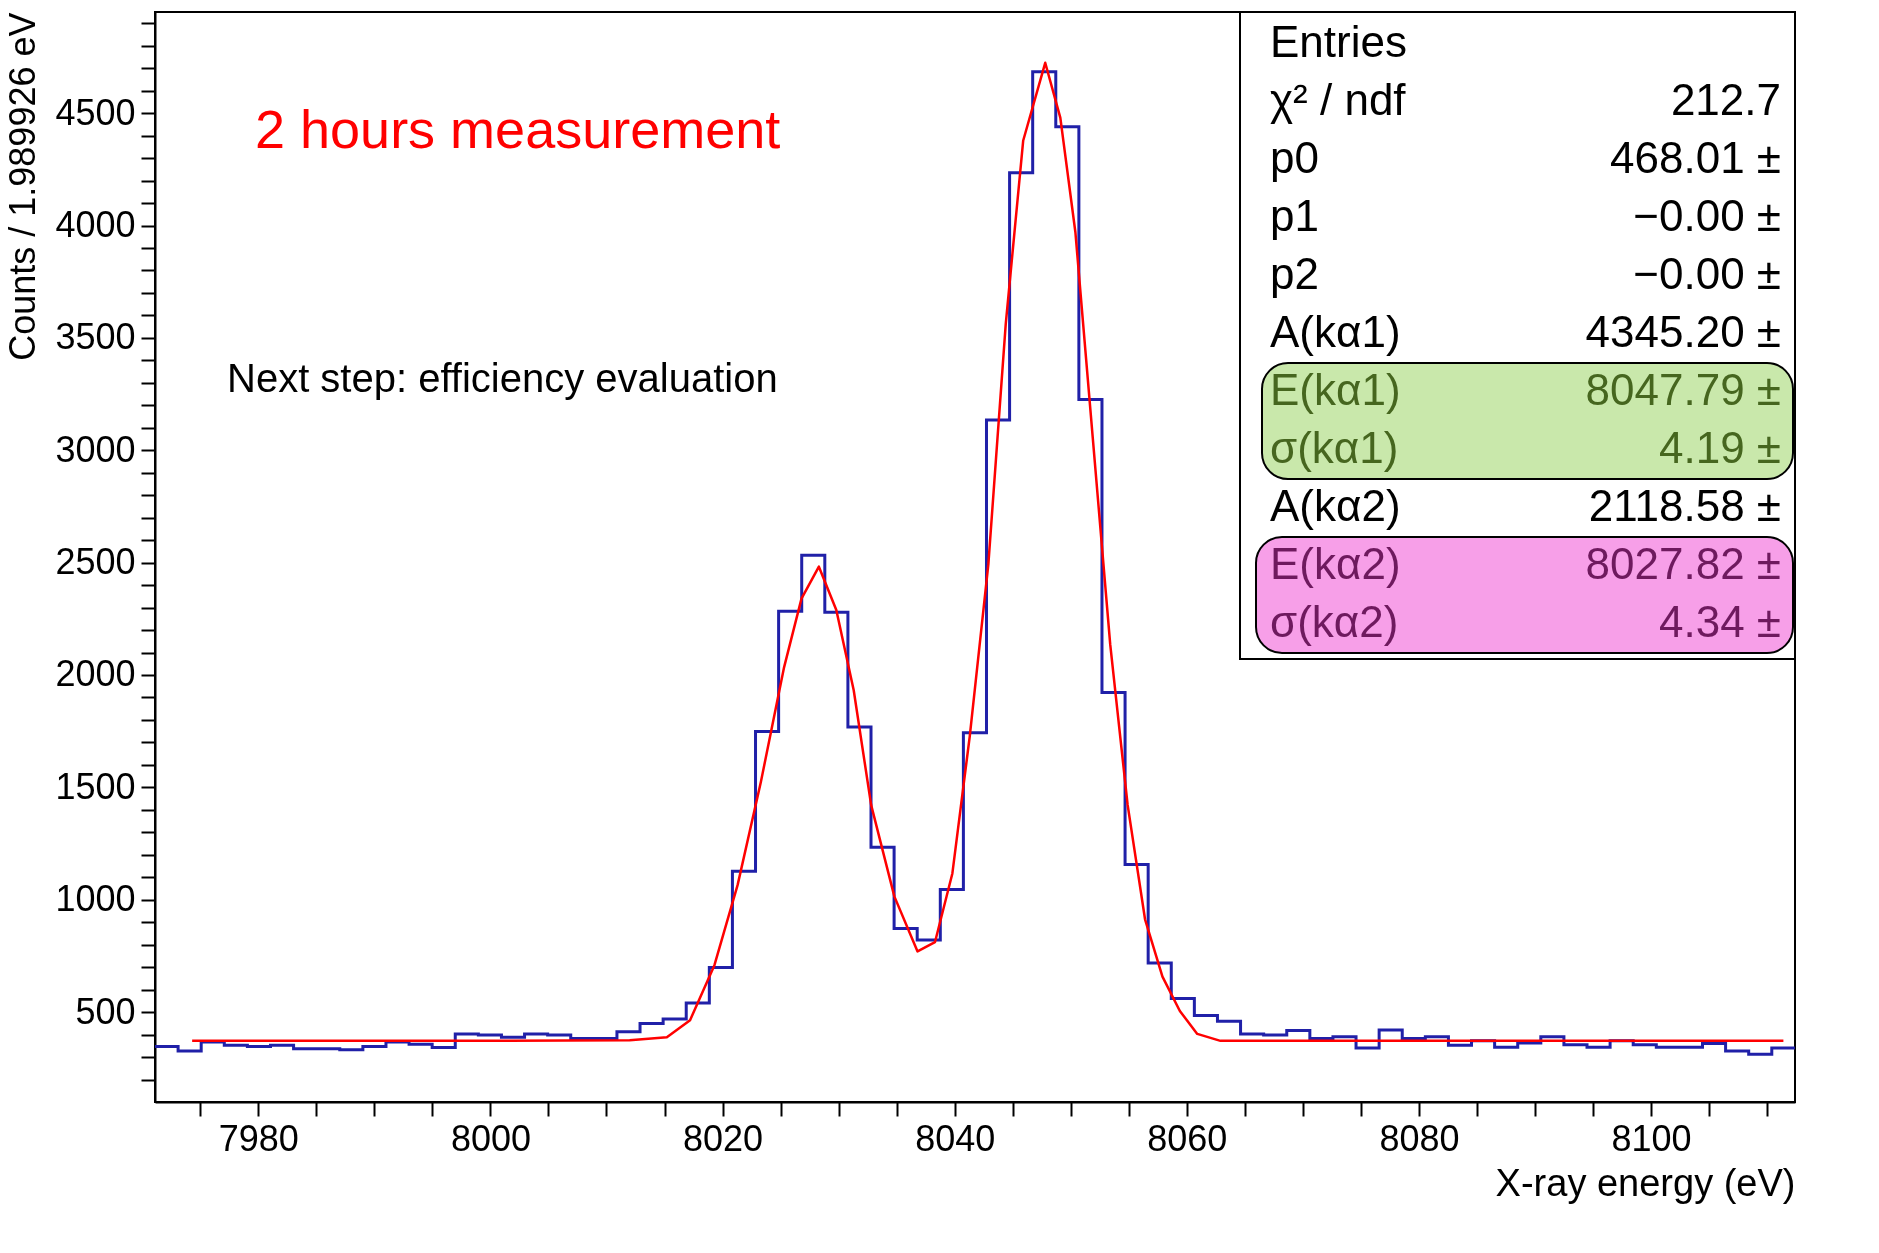 Image resolution: width=1879 pixels, height=1253 pixels. I want to click on y-tick-label: 3500, so click(95, 337).